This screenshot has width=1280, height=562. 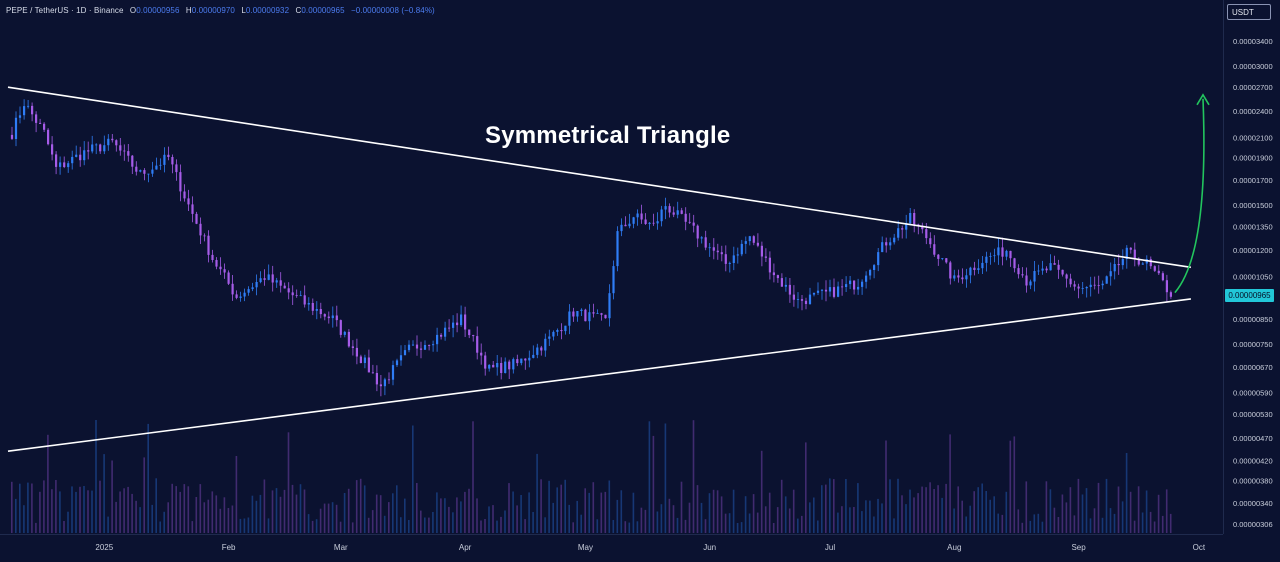 I want to click on projection-arrow, so click(x=1189, y=196).